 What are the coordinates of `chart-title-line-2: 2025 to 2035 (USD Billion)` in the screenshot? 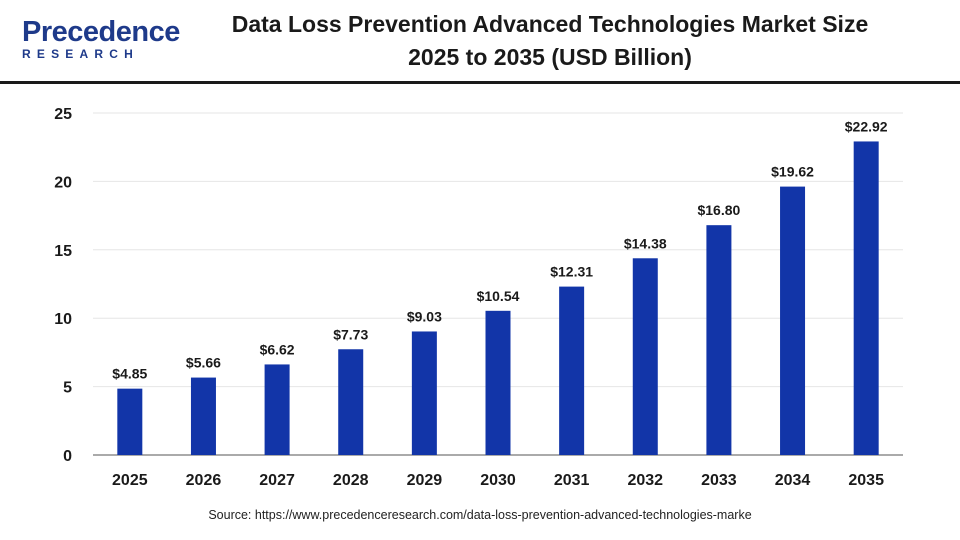 It's located at (550, 57).